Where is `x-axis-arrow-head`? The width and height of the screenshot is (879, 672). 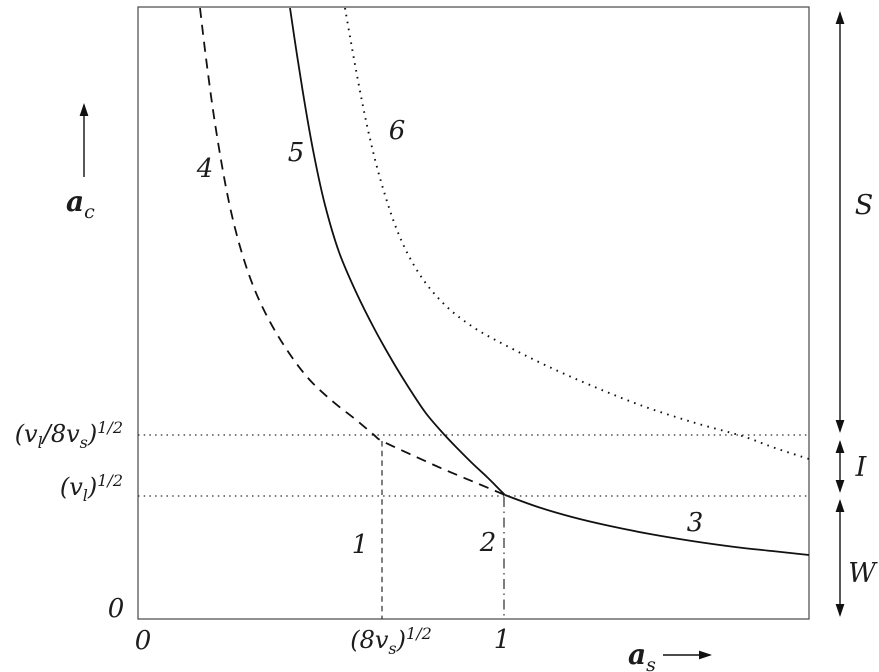 x-axis-arrow-head is located at coordinates (705, 655).